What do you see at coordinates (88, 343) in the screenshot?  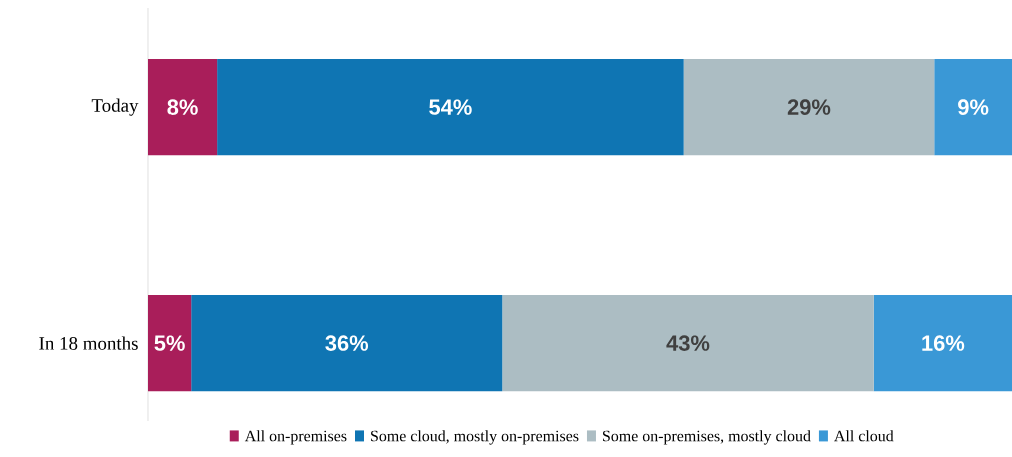 I see `y-tick-label: In 18 months` at bounding box center [88, 343].